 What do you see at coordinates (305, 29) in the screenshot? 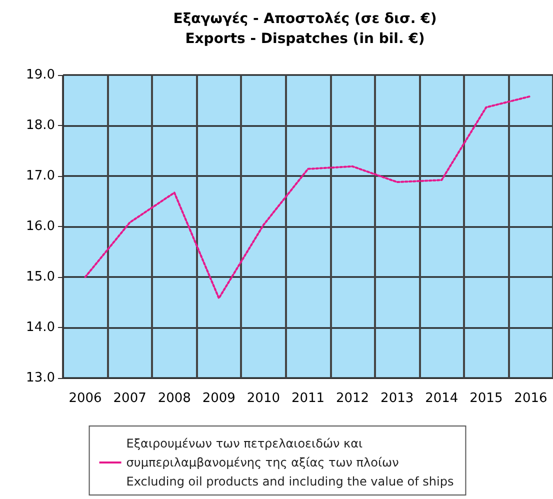
I see `chart-title: Εξαγωγές - Αποστολές (σε δισ. €) Exports - Dispatches (in bil. €)` at bounding box center [305, 29].